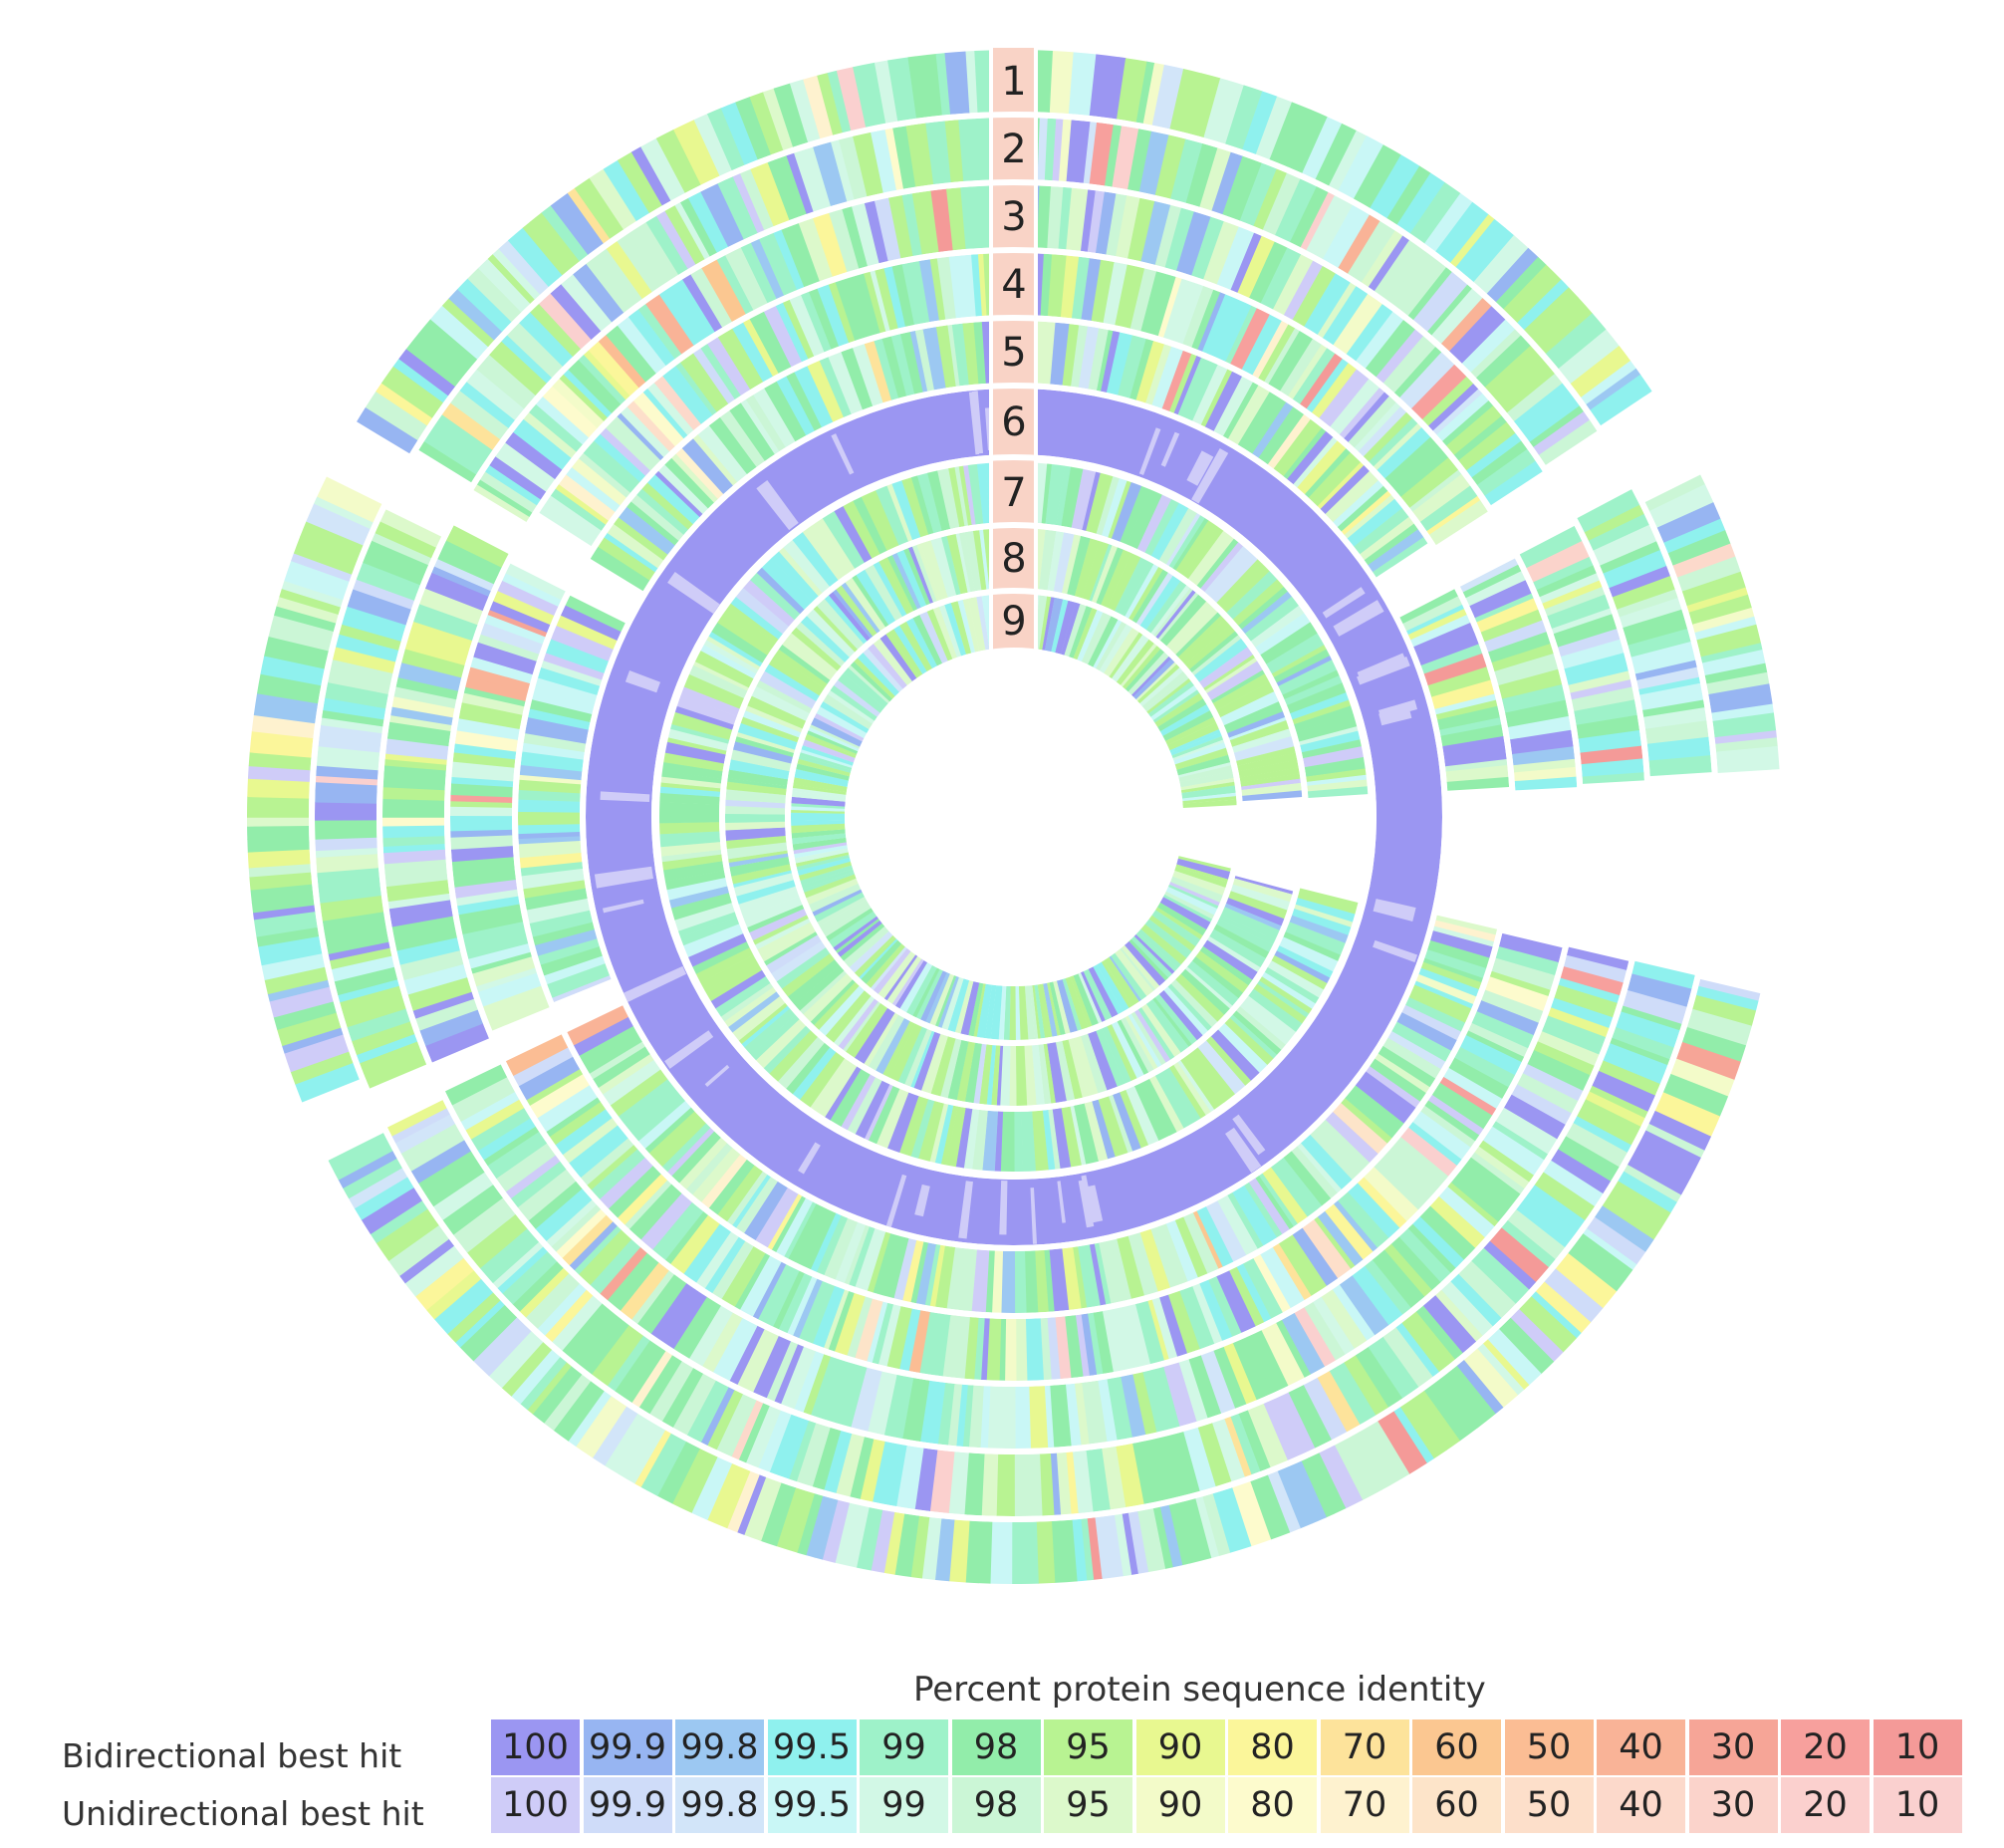 This screenshot has width=2004, height=1848. Describe the element at coordinates (1013, 493) in the screenshot. I see `ring-label-7: 7` at that location.